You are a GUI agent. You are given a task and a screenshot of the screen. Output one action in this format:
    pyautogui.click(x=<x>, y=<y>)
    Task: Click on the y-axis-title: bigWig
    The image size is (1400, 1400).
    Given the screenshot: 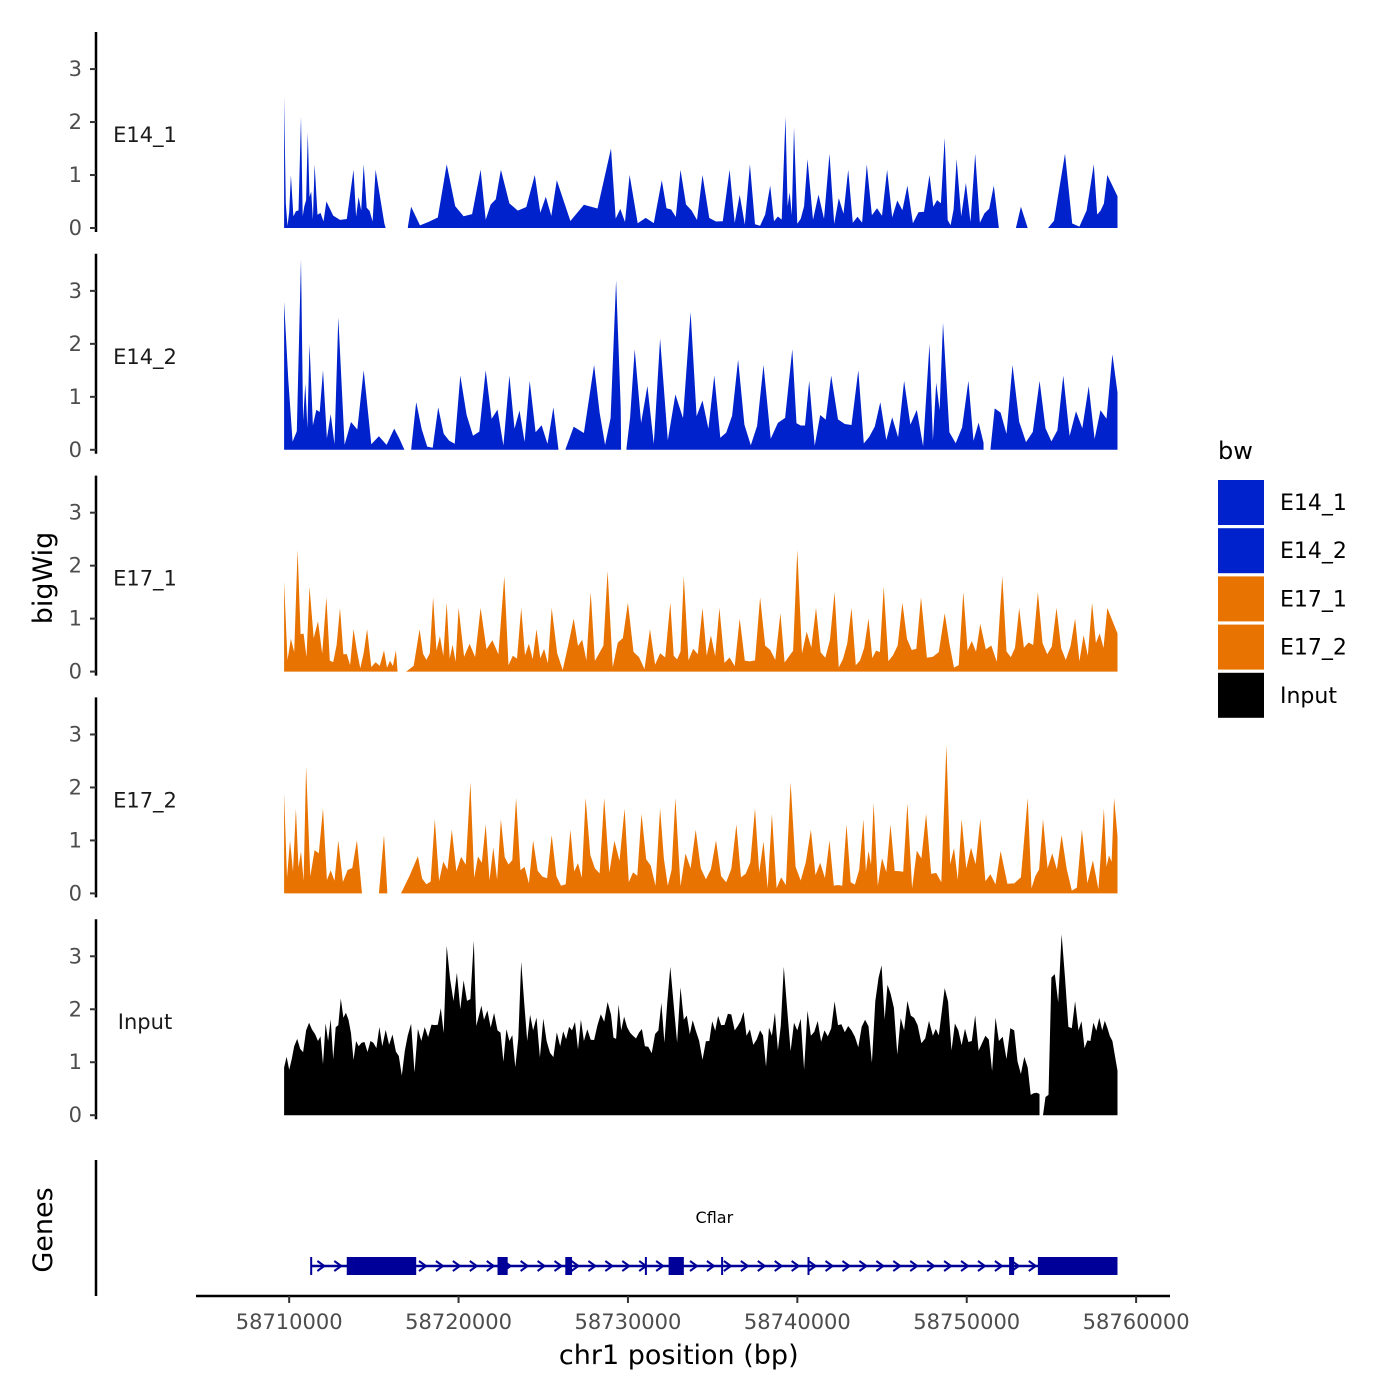 What is the action you would take?
    pyautogui.click(x=43, y=578)
    